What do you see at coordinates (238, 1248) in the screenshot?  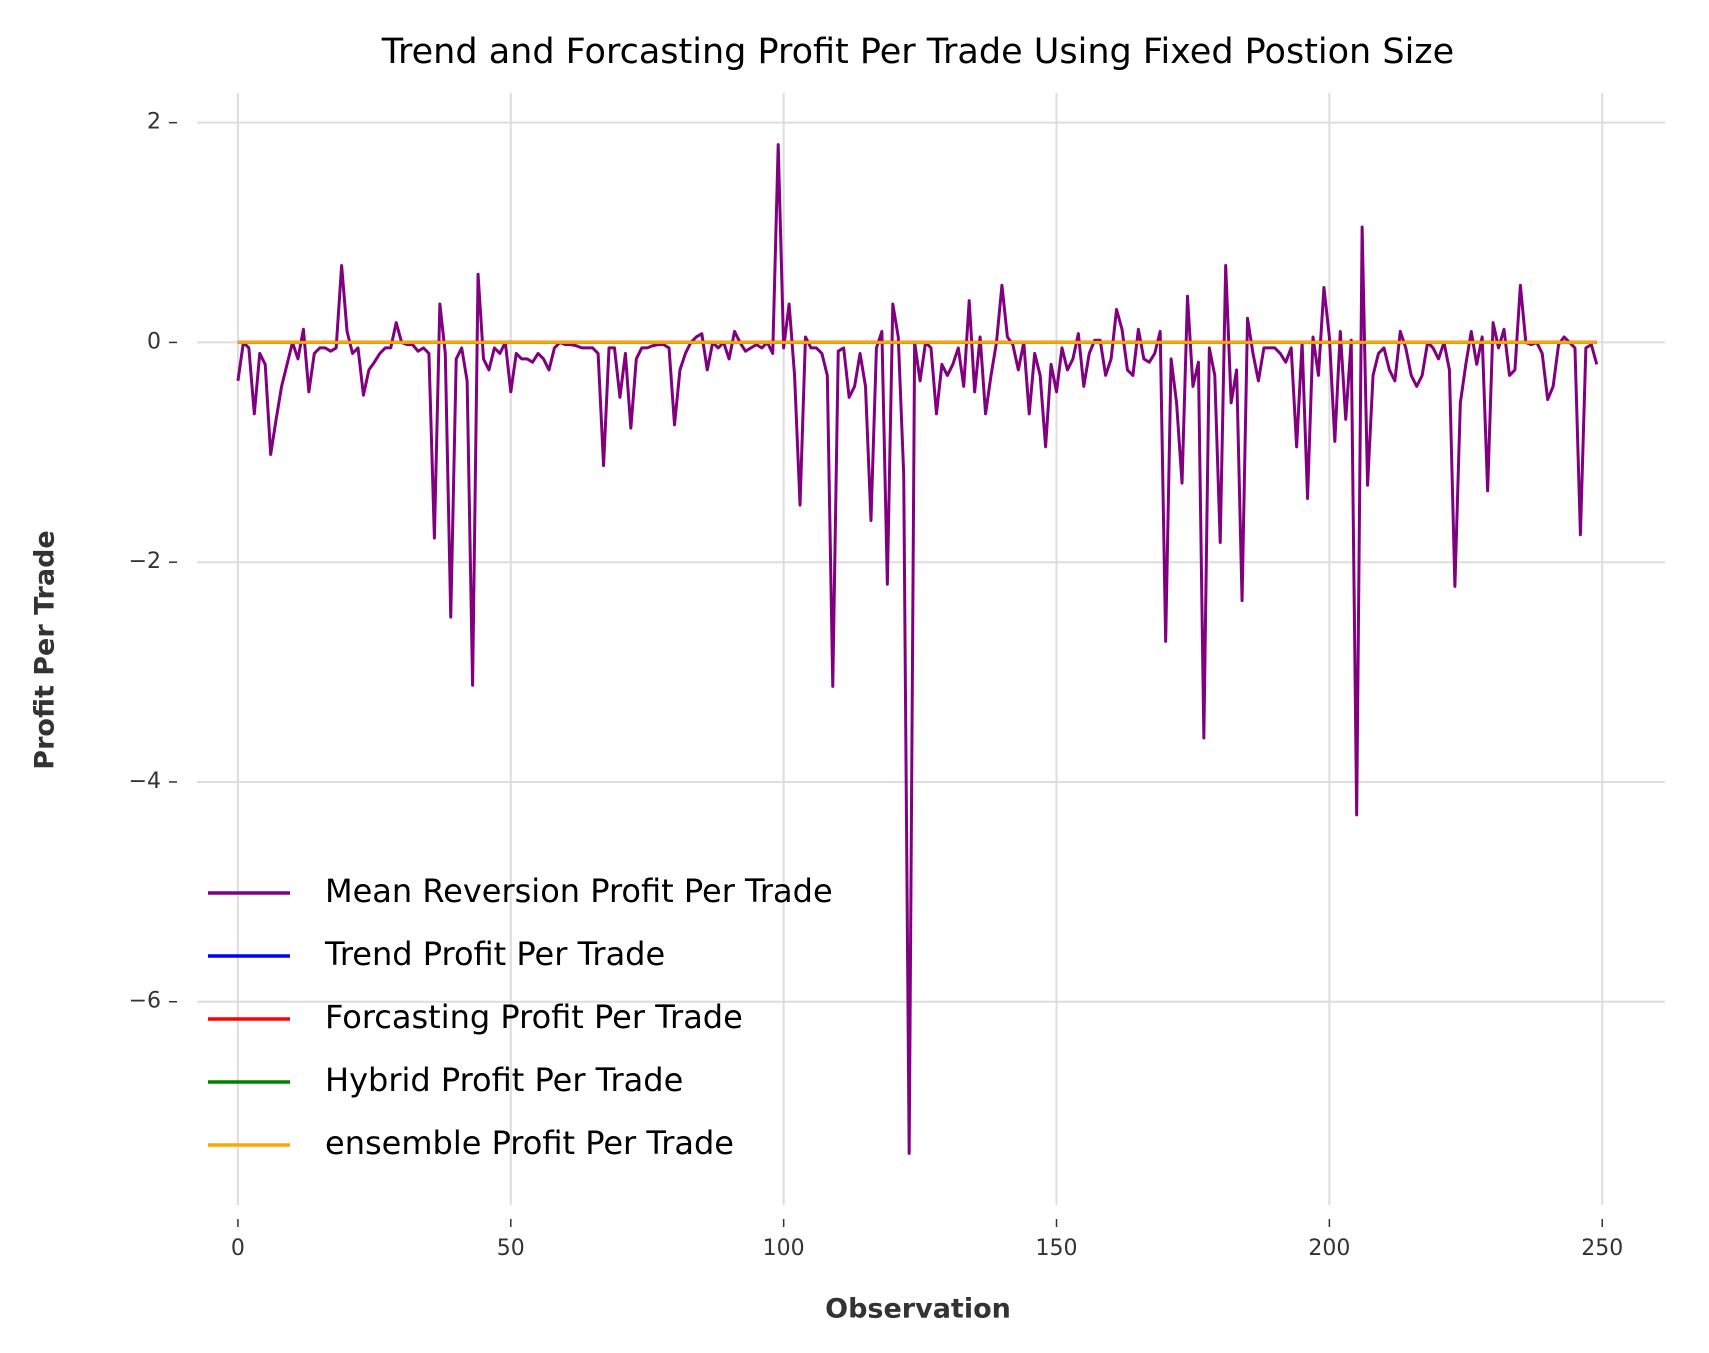 I see `x-tick-label: 0` at bounding box center [238, 1248].